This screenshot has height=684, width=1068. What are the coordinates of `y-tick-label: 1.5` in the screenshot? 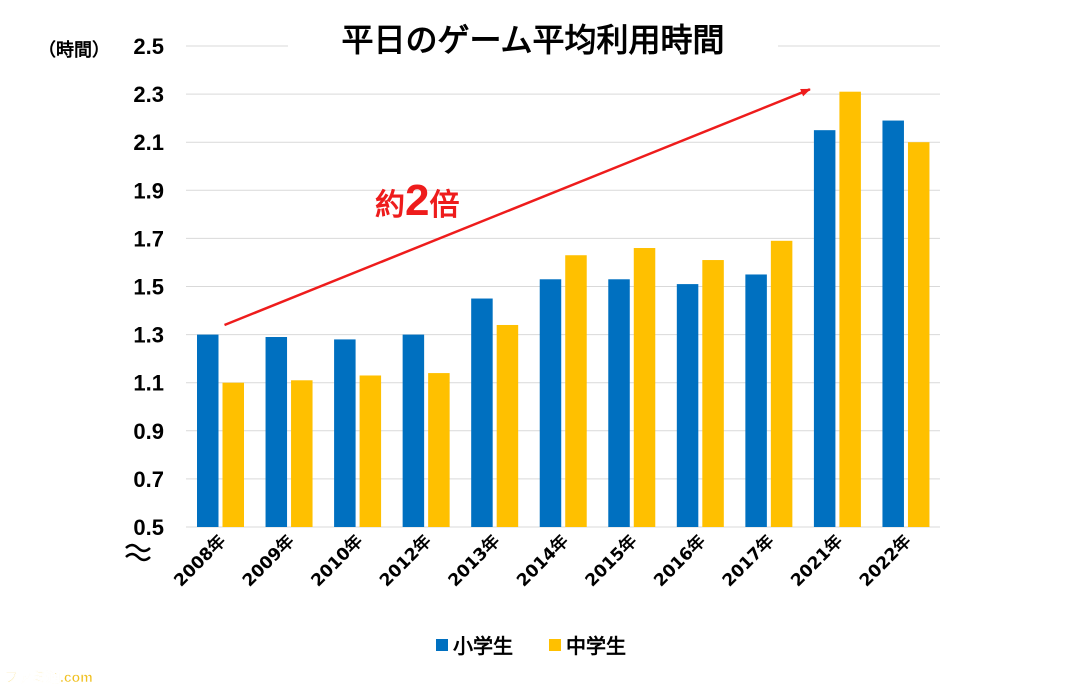 It's located at (148, 287).